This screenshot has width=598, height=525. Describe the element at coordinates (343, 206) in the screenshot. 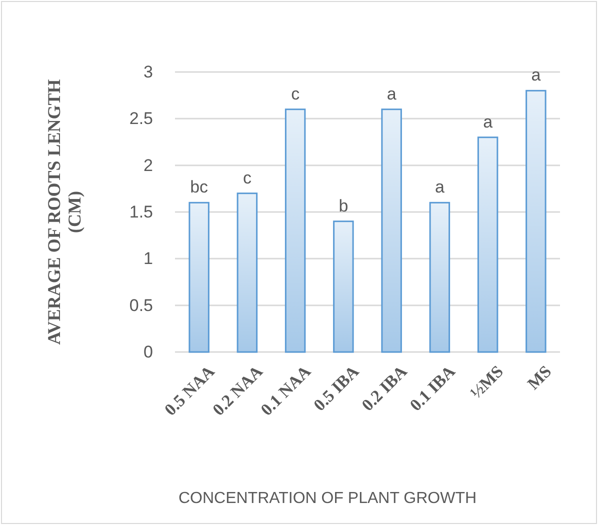

I see `annotation: b` at that location.